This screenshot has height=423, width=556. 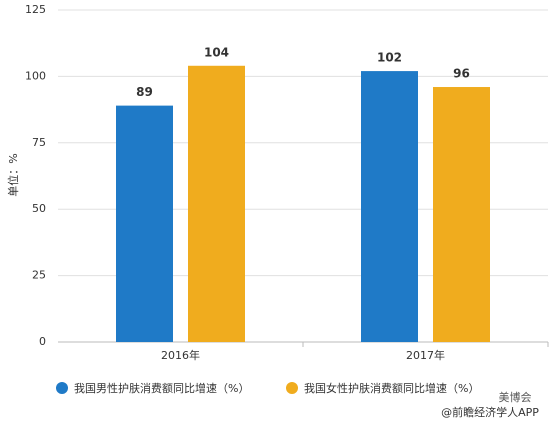 What do you see at coordinates (180, 355) in the screenshot?
I see `x-tick-label: 2016年` at bounding box center [180, 355].